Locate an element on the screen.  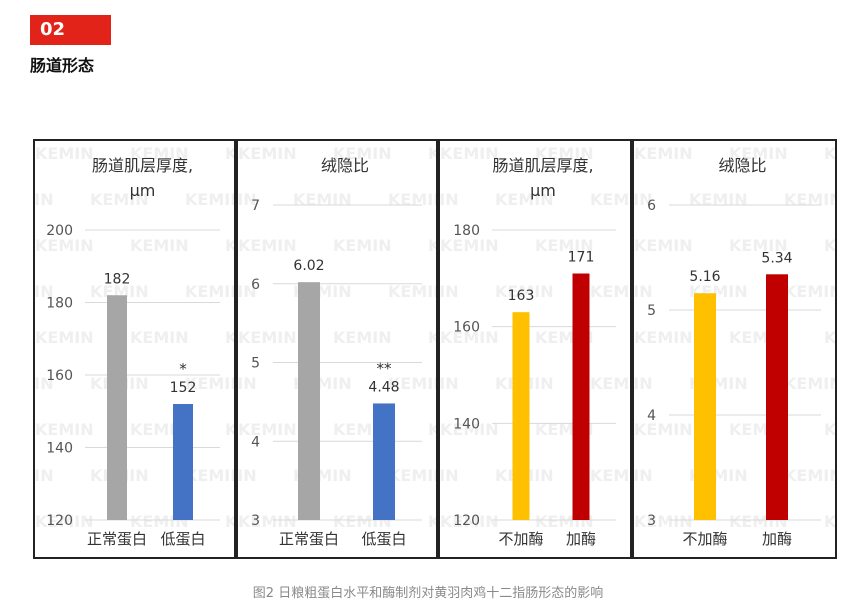
bar-value-label: 5.34 is located at coordinates (776, 258).